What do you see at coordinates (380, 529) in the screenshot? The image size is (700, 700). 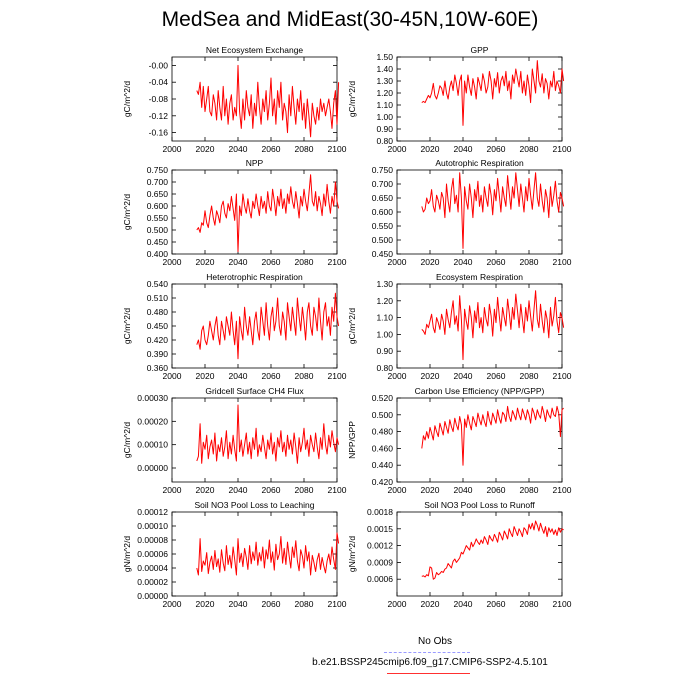 I see `y-tick-label: 0.0015` at bounding box center [380, 529].